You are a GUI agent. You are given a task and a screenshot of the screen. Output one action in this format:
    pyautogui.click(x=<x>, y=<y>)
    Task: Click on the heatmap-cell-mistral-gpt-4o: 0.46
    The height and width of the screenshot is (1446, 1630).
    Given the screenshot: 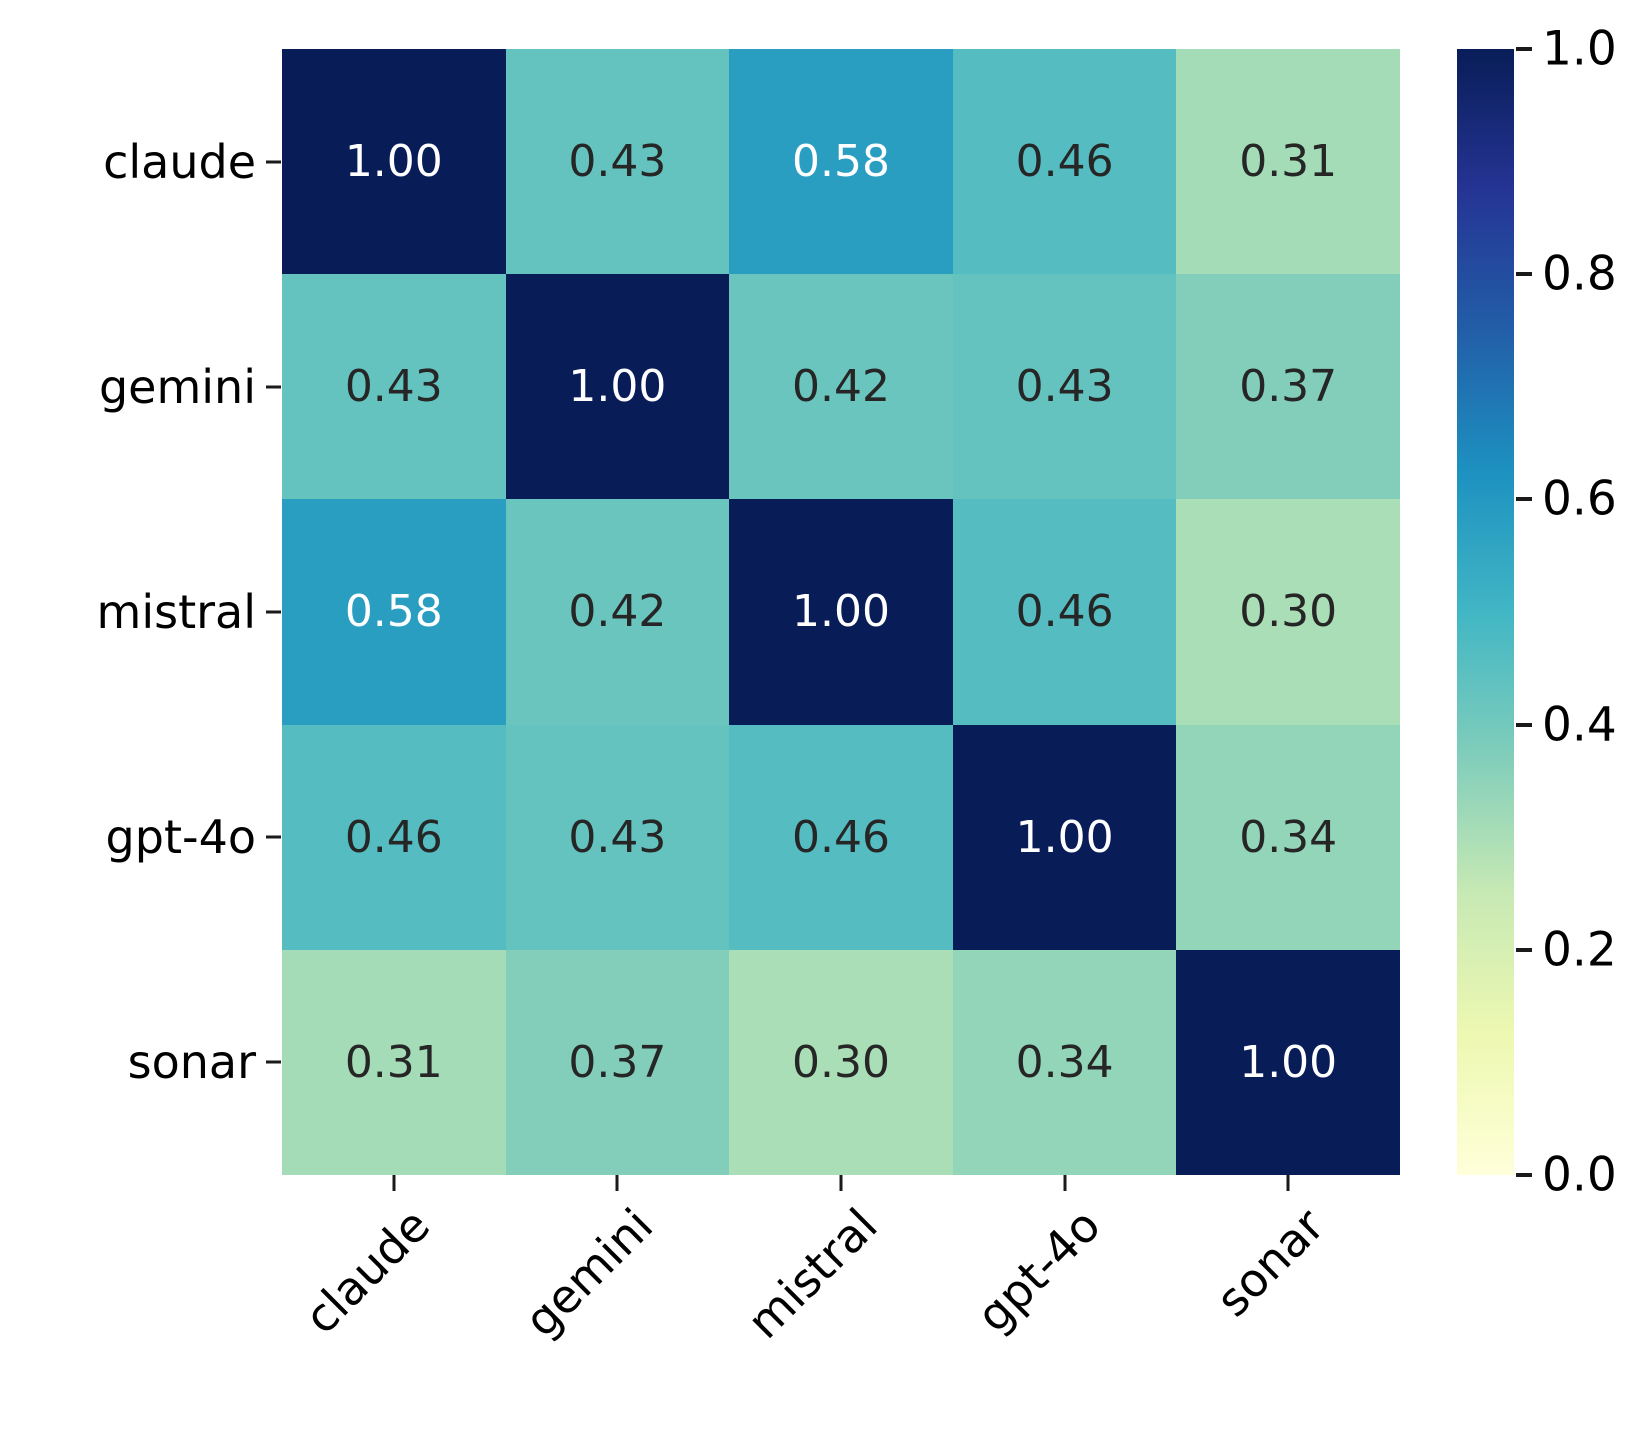 What is the action you would take?
    pyautogui.click(x=1064, y=612)
    